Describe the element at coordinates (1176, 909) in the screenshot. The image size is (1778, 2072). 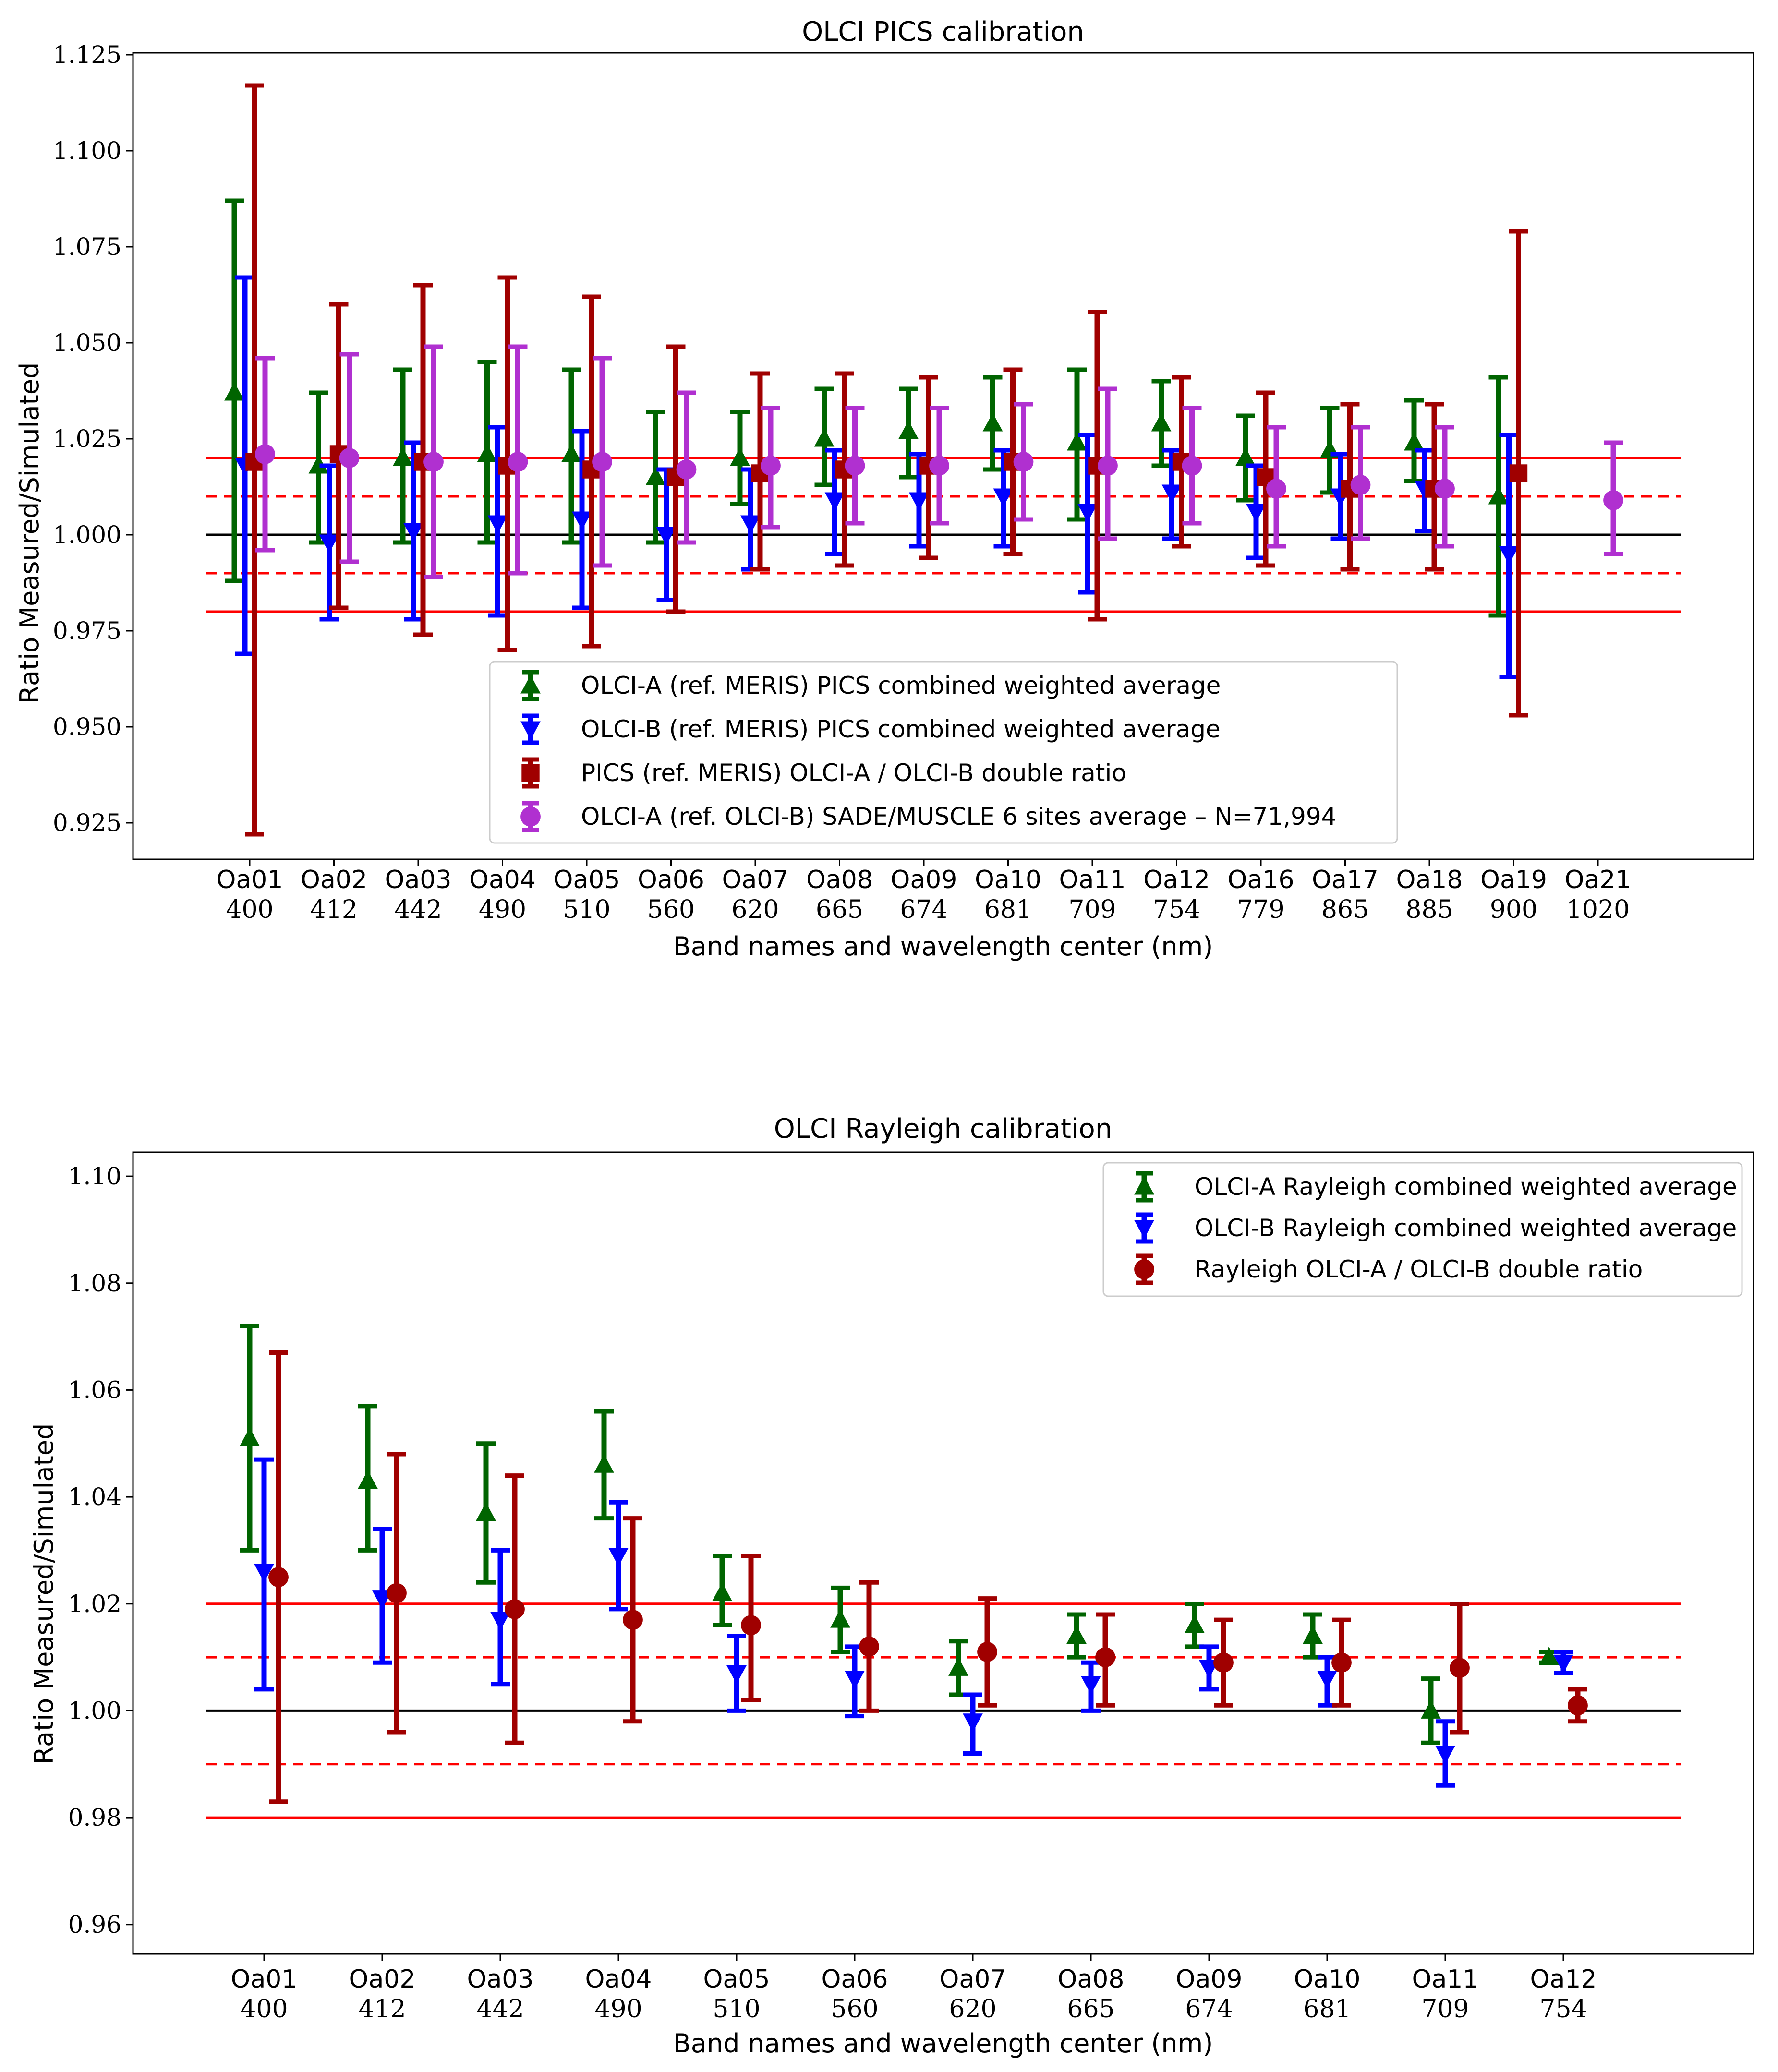
I see `x-tick-label-wavelength: 754` at that location.